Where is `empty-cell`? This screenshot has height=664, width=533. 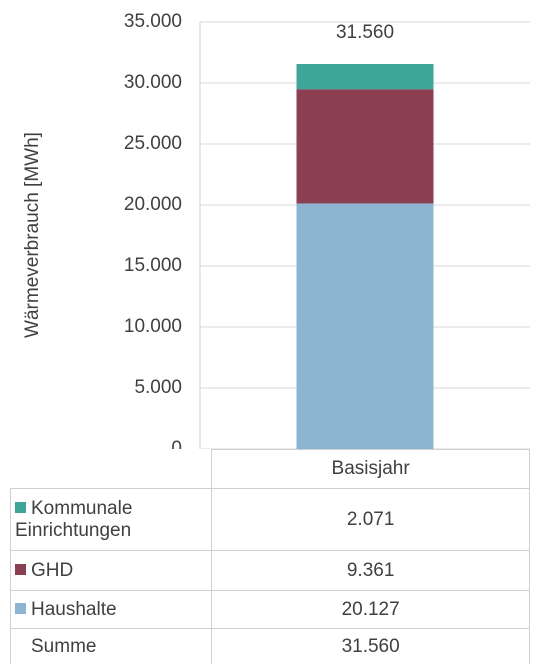 empty-cell is located at coordinates (111, 469).